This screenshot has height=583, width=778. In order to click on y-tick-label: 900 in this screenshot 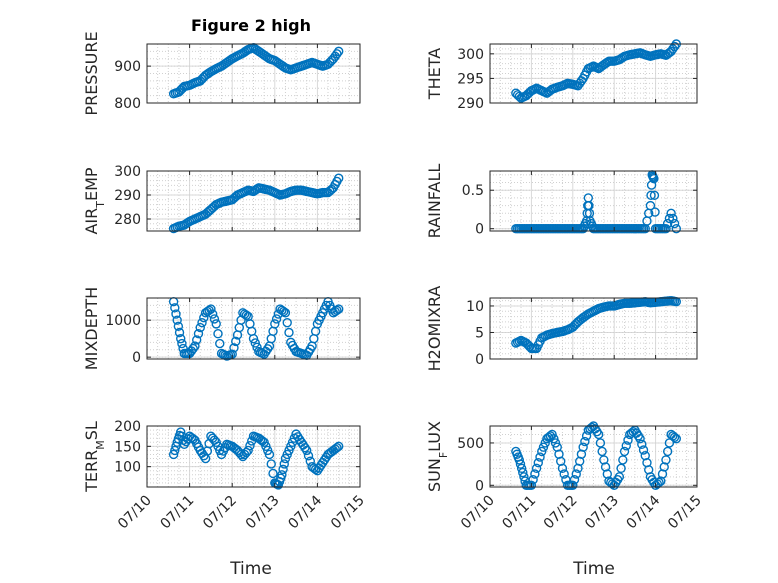, I will do `click(127, 67)`.